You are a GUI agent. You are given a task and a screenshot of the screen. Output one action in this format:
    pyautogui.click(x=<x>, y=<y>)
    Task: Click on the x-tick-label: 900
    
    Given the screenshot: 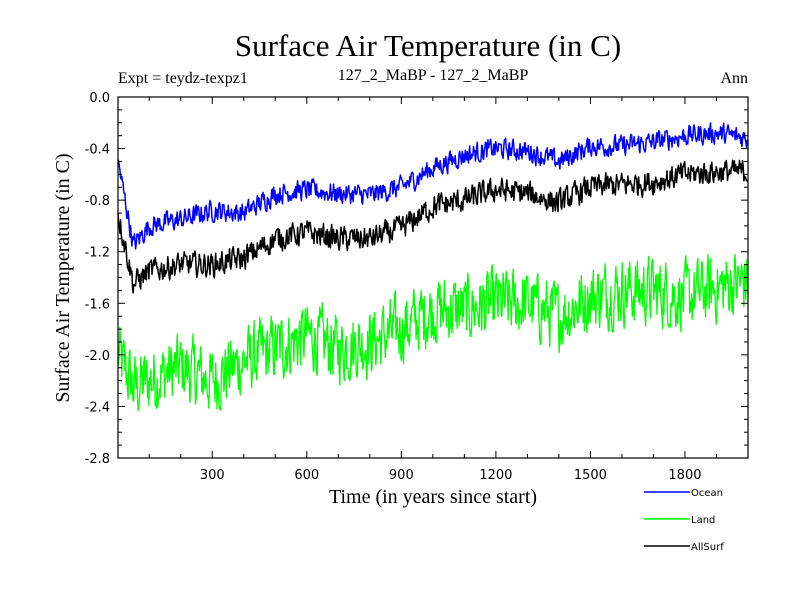 What is the action you would take?
    pyautogui.click(x=401, y=475)
    